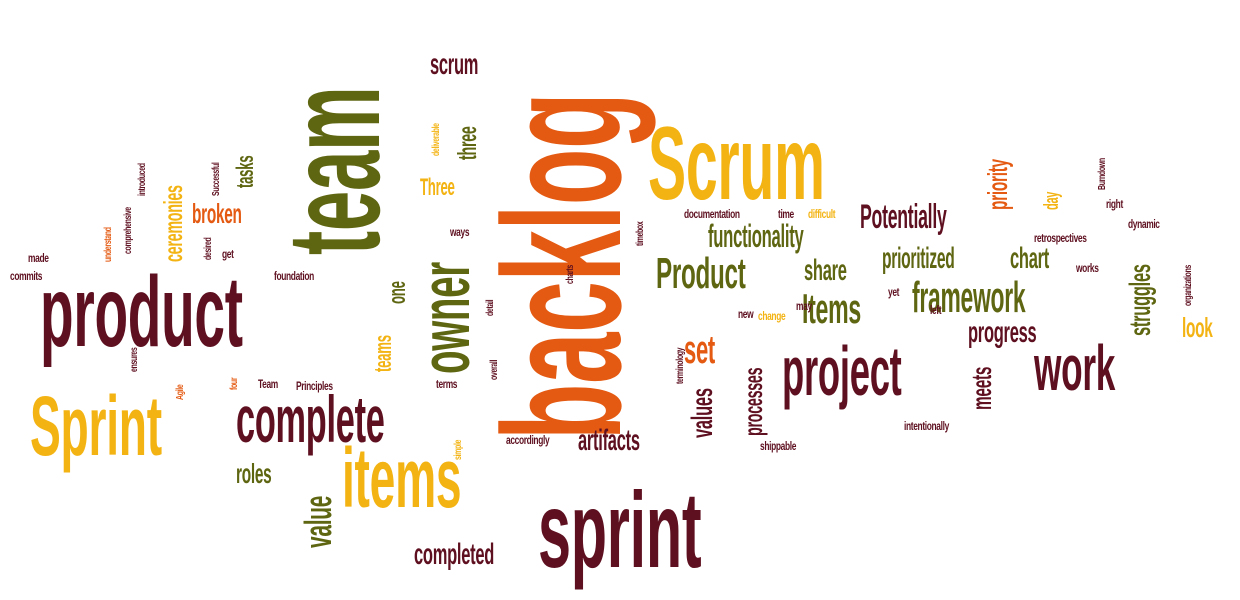 The image size is (1240, 600). Describe the element at coordinates (1052, 200) in the screenshot. I see `word-day: day` at that location.